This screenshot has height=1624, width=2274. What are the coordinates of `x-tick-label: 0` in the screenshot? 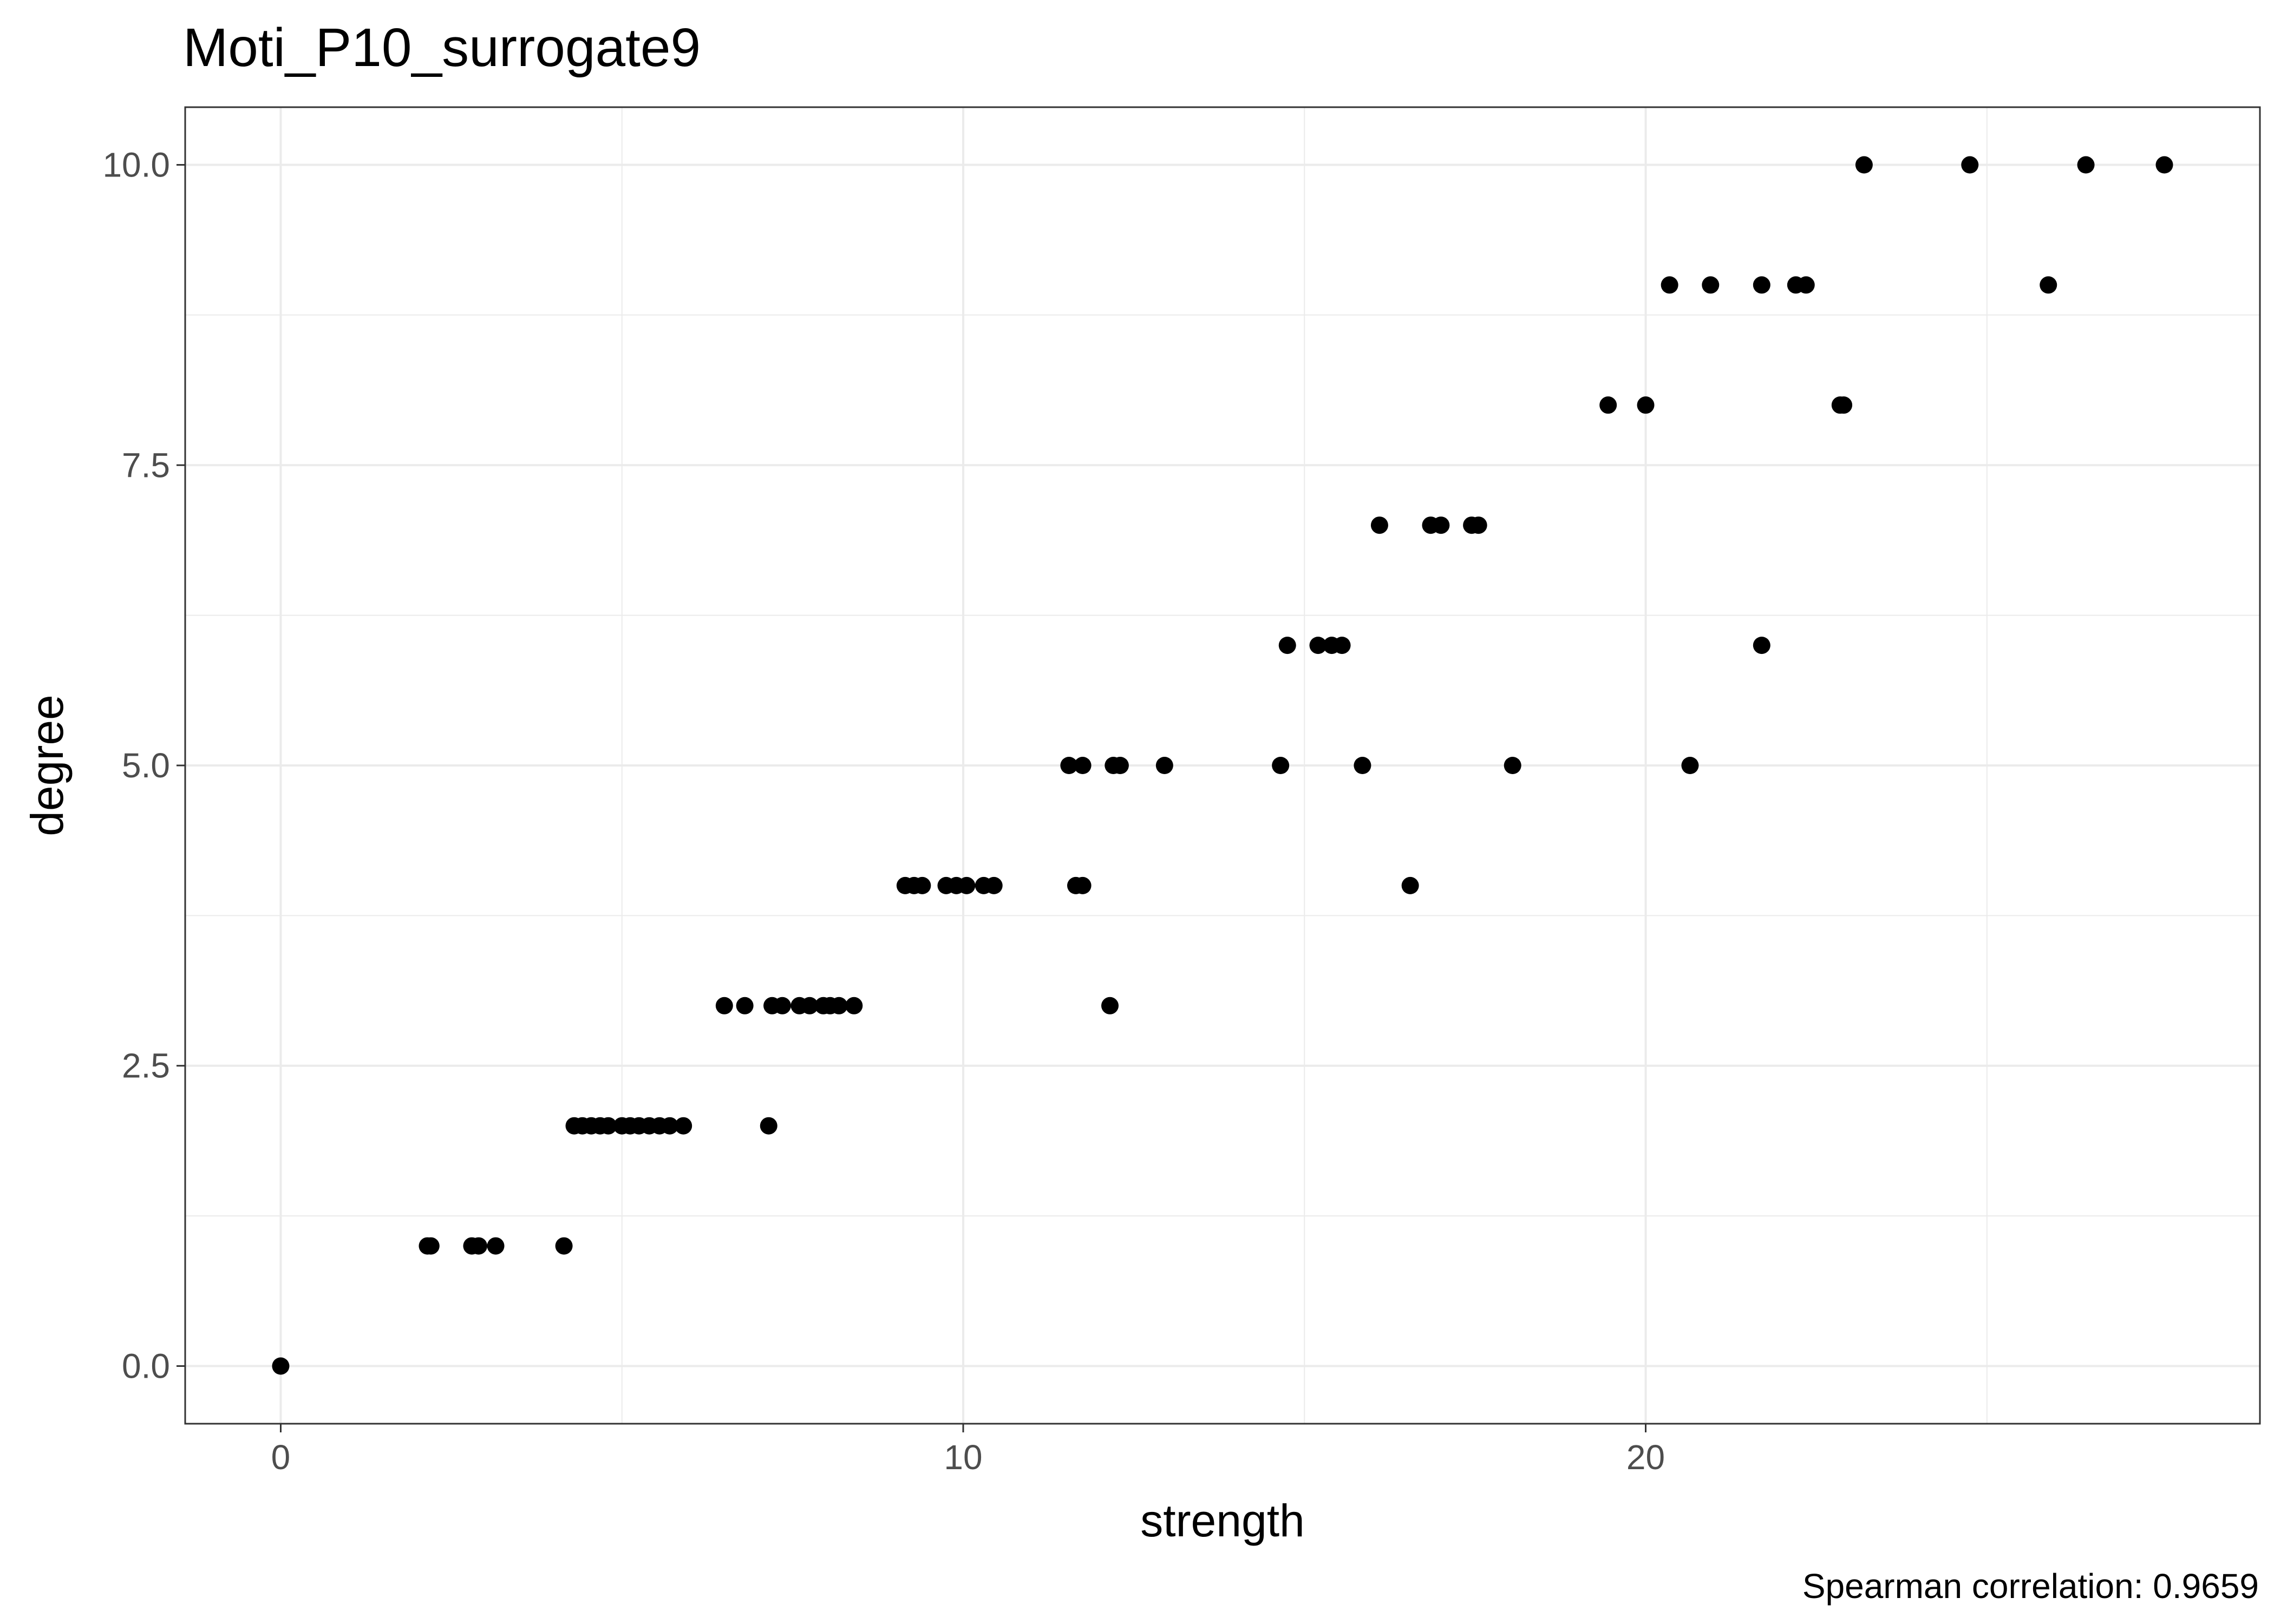 It's located at (281, 1458).